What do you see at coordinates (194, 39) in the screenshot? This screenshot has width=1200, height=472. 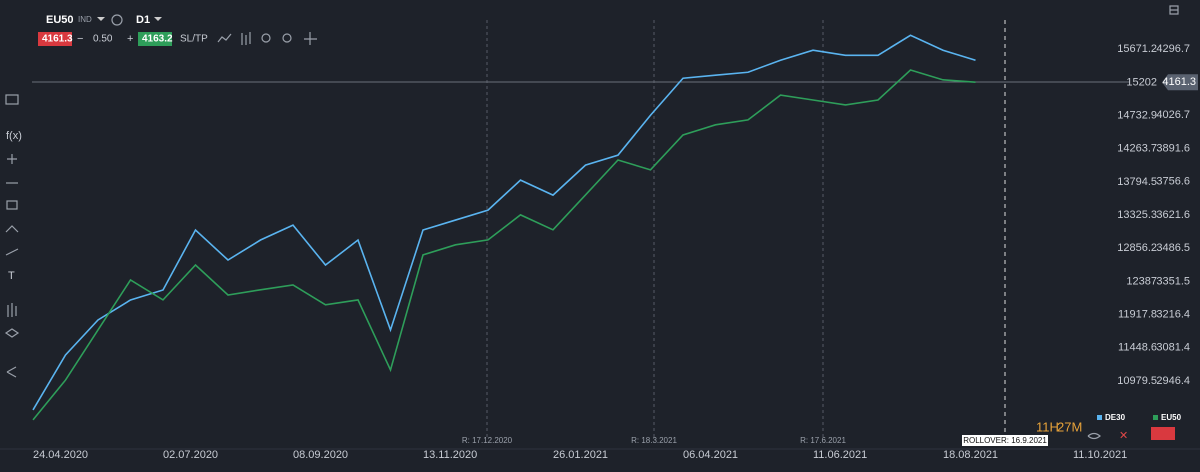 I see `sltp-button: SL/TP` at bounding box center [194, 39].